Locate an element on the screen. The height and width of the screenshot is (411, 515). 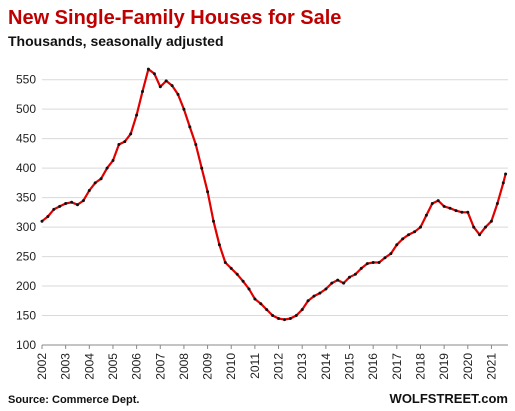
x-tick-label: 2007 is located at coordinates (160, 366).